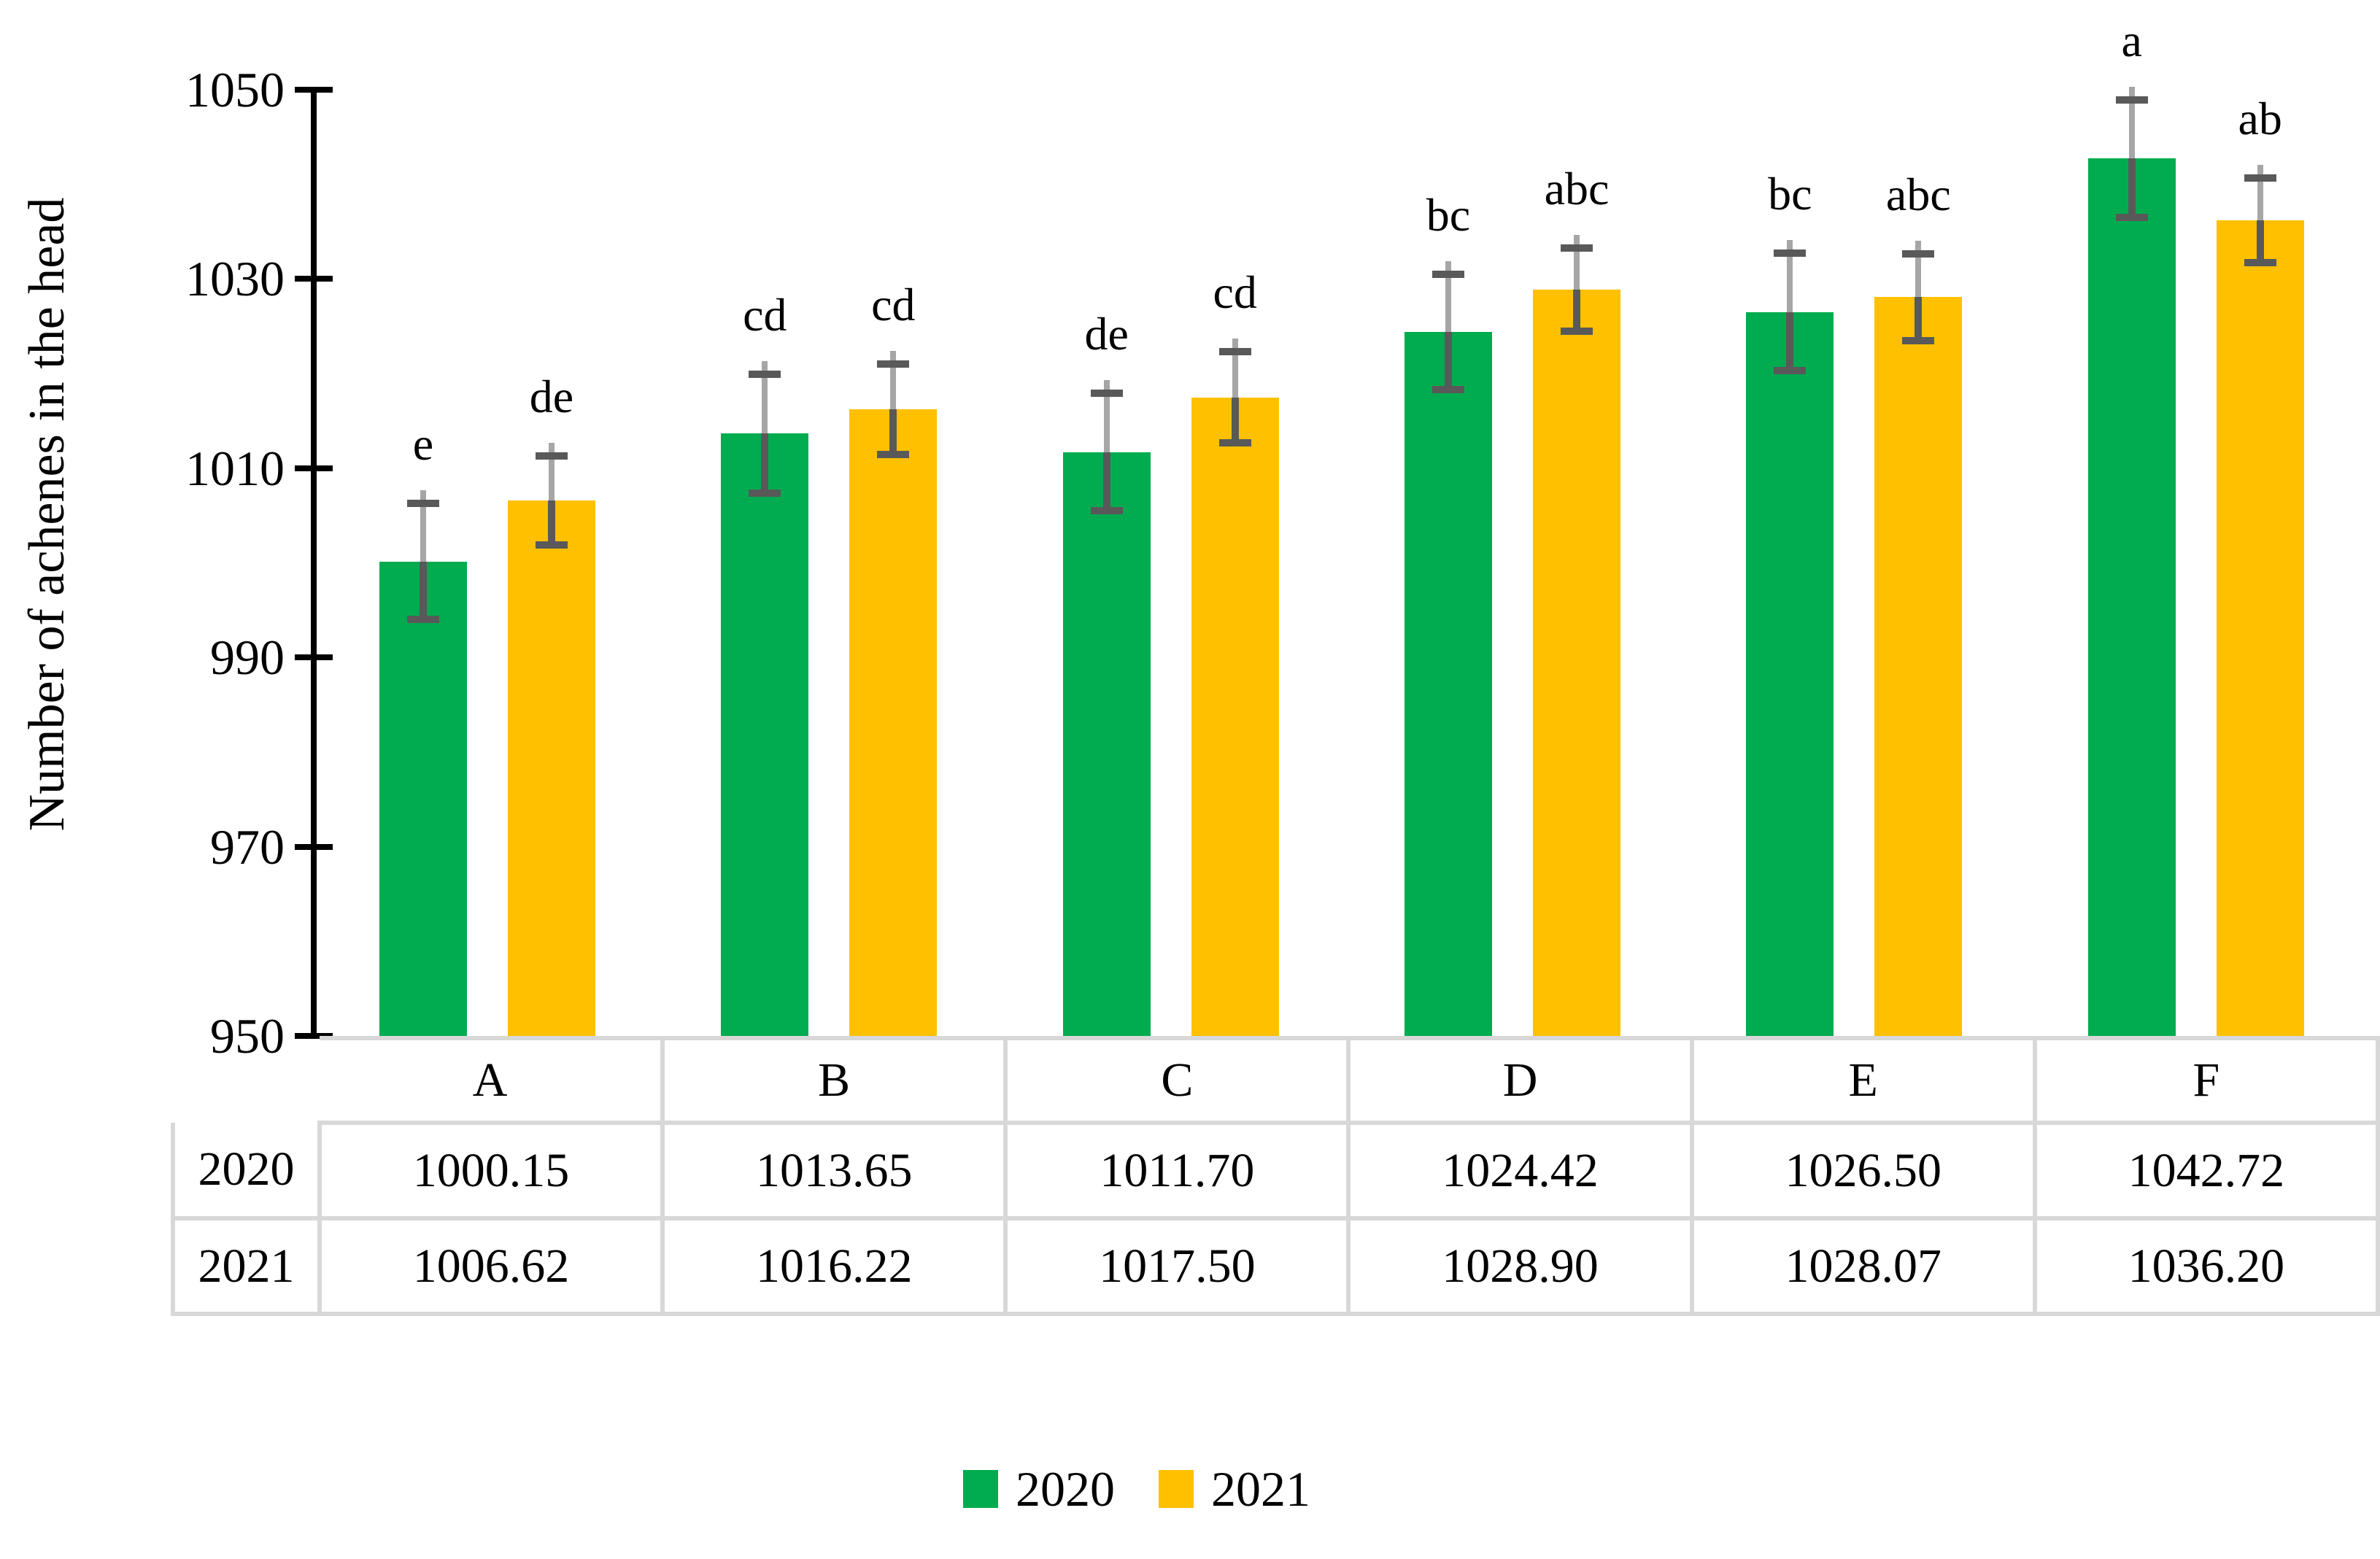 The image size is (2380, 1559). I want to click on bar-2021-C, so click(1235, 716).